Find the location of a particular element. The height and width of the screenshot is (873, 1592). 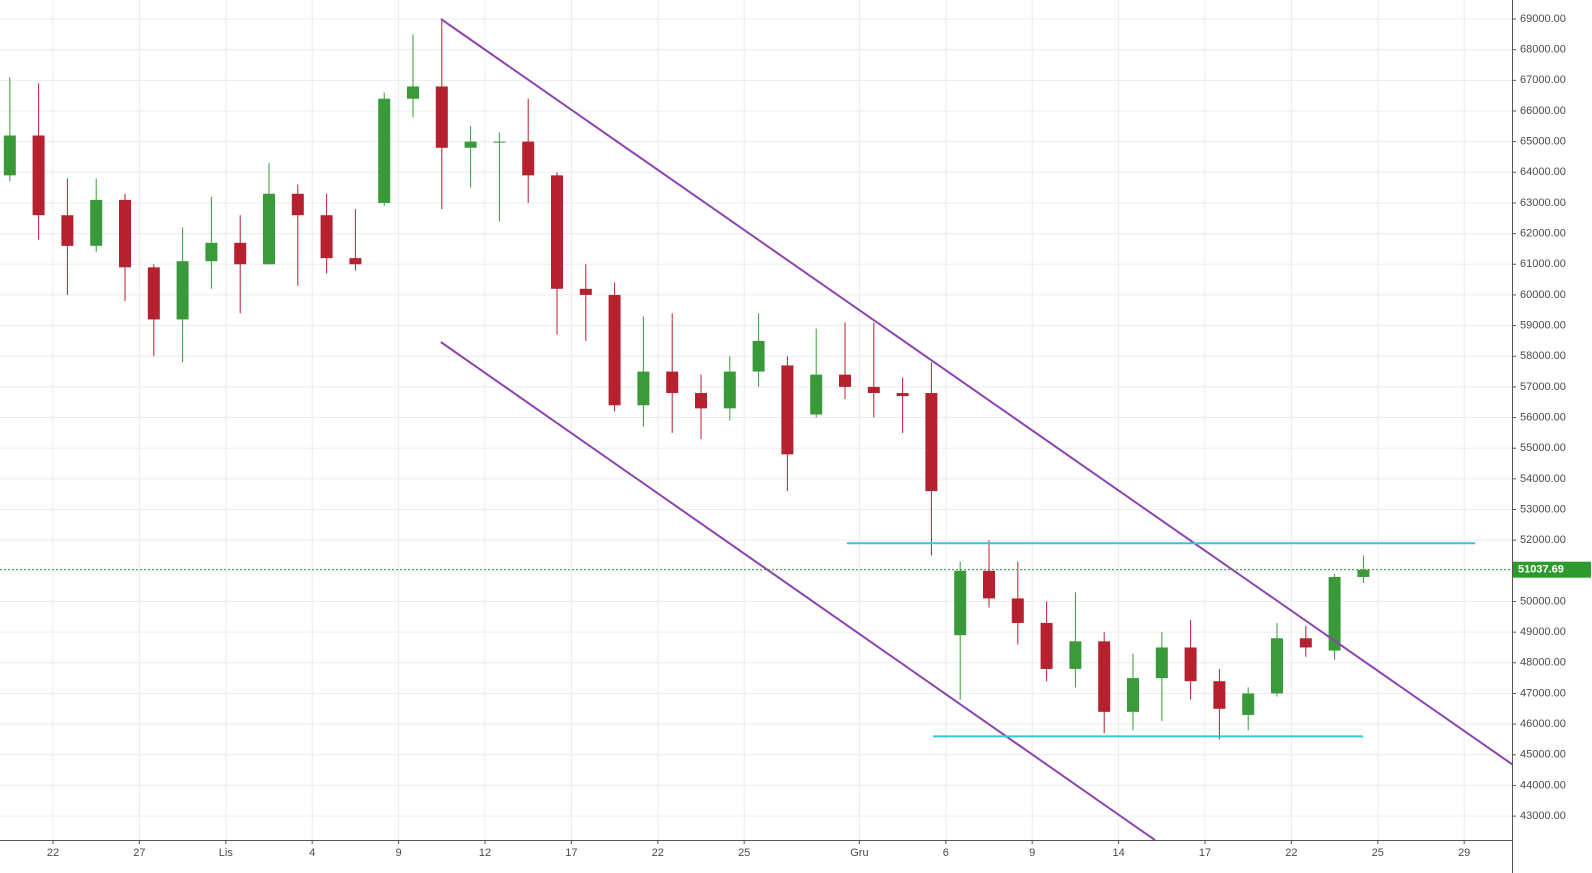

y-tick-label: 43000.00 is located at coordinates (1543, 816).